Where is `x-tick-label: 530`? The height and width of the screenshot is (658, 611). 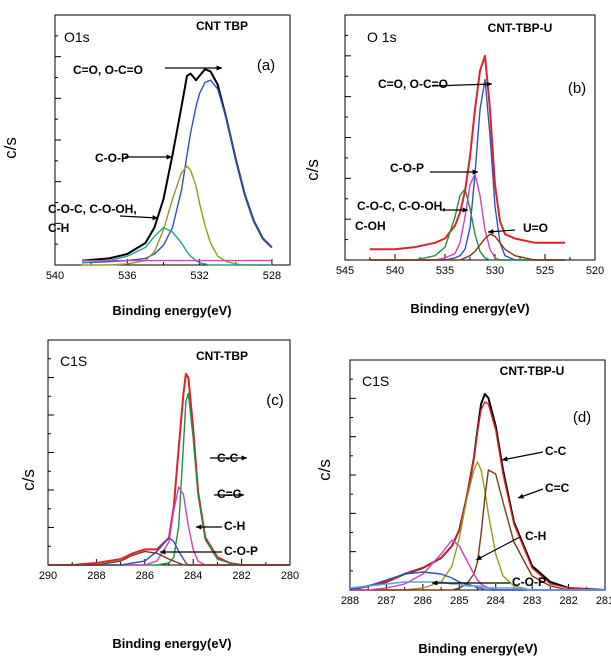
x-tick-label: 530 is located at coordinates (495, 271).